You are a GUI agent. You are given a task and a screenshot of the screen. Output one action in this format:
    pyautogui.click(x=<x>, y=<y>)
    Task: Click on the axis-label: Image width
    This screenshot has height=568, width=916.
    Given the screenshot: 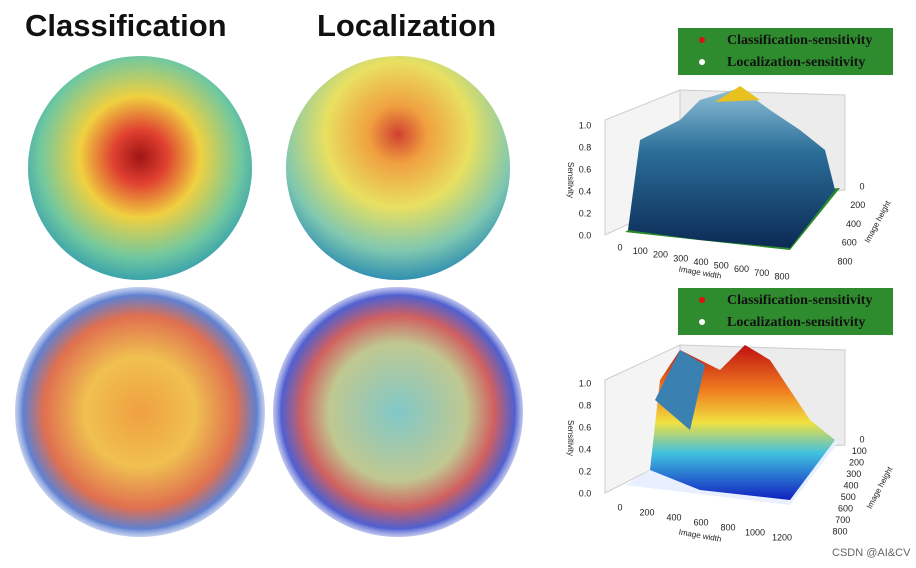 What is the action you would take?
    pyautogui.click(x=700, y=535)
    